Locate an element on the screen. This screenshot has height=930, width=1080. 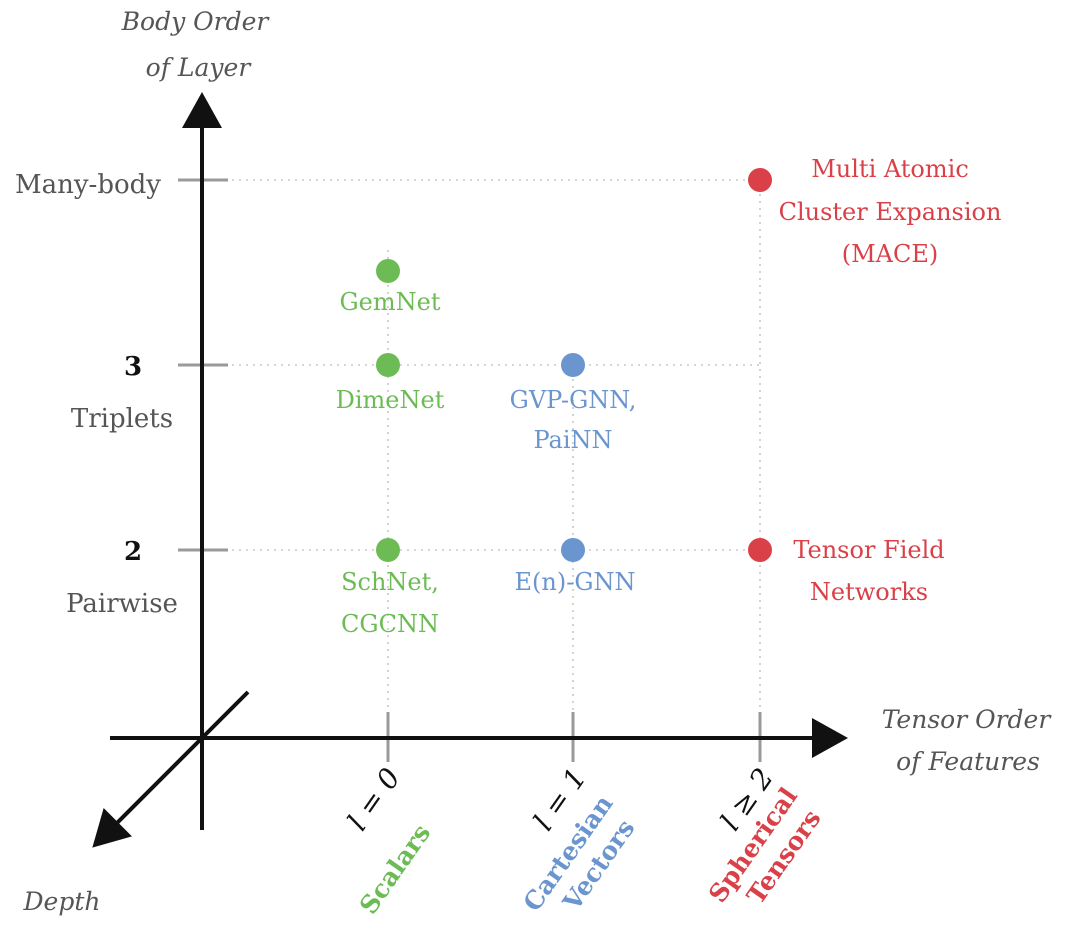
depth-axis-arrow is located at coordinates (171, 769).